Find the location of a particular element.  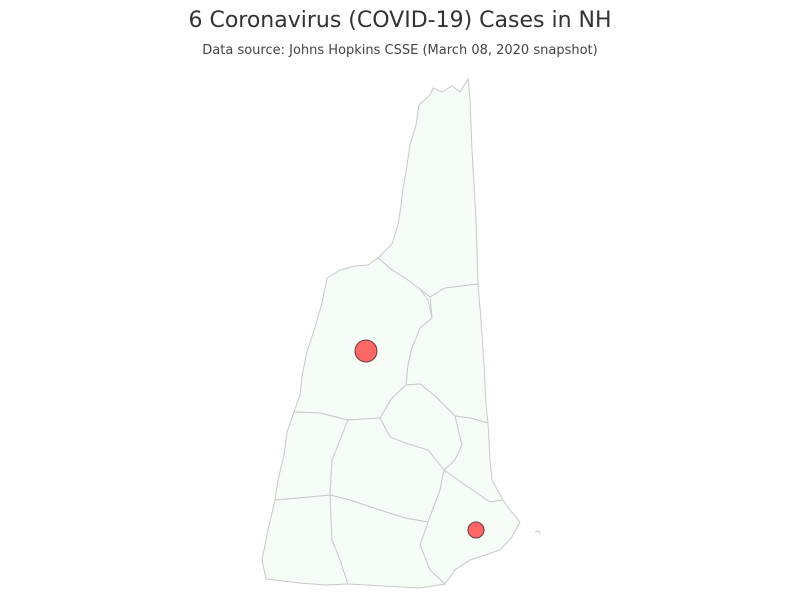

county-hillsborough is located at coordinates (388, 541).